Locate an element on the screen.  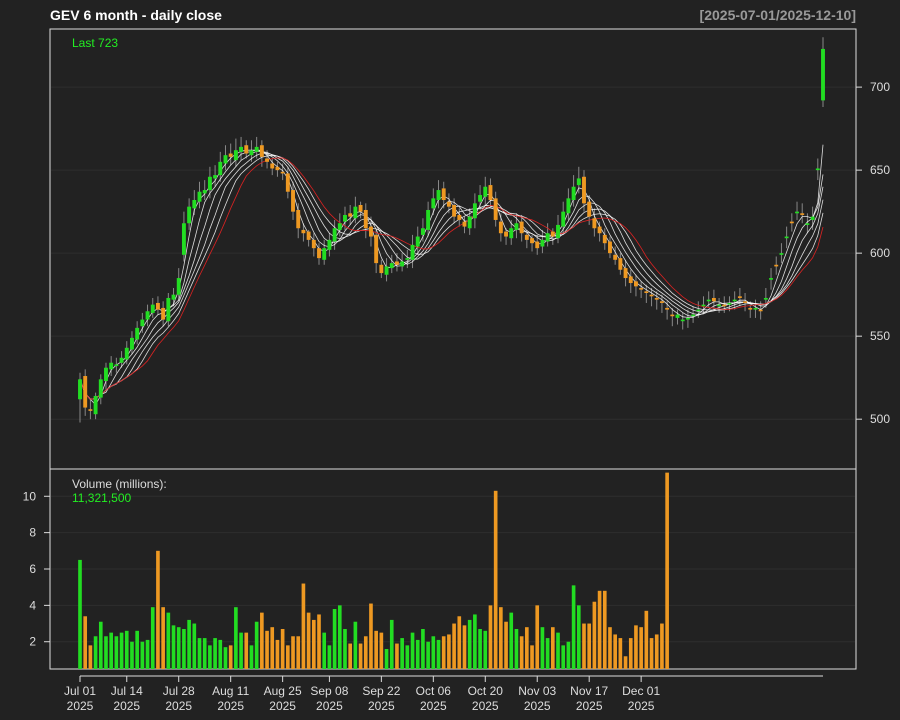
date-tick-label: Aug 25 is located at coordinates (283, 691).